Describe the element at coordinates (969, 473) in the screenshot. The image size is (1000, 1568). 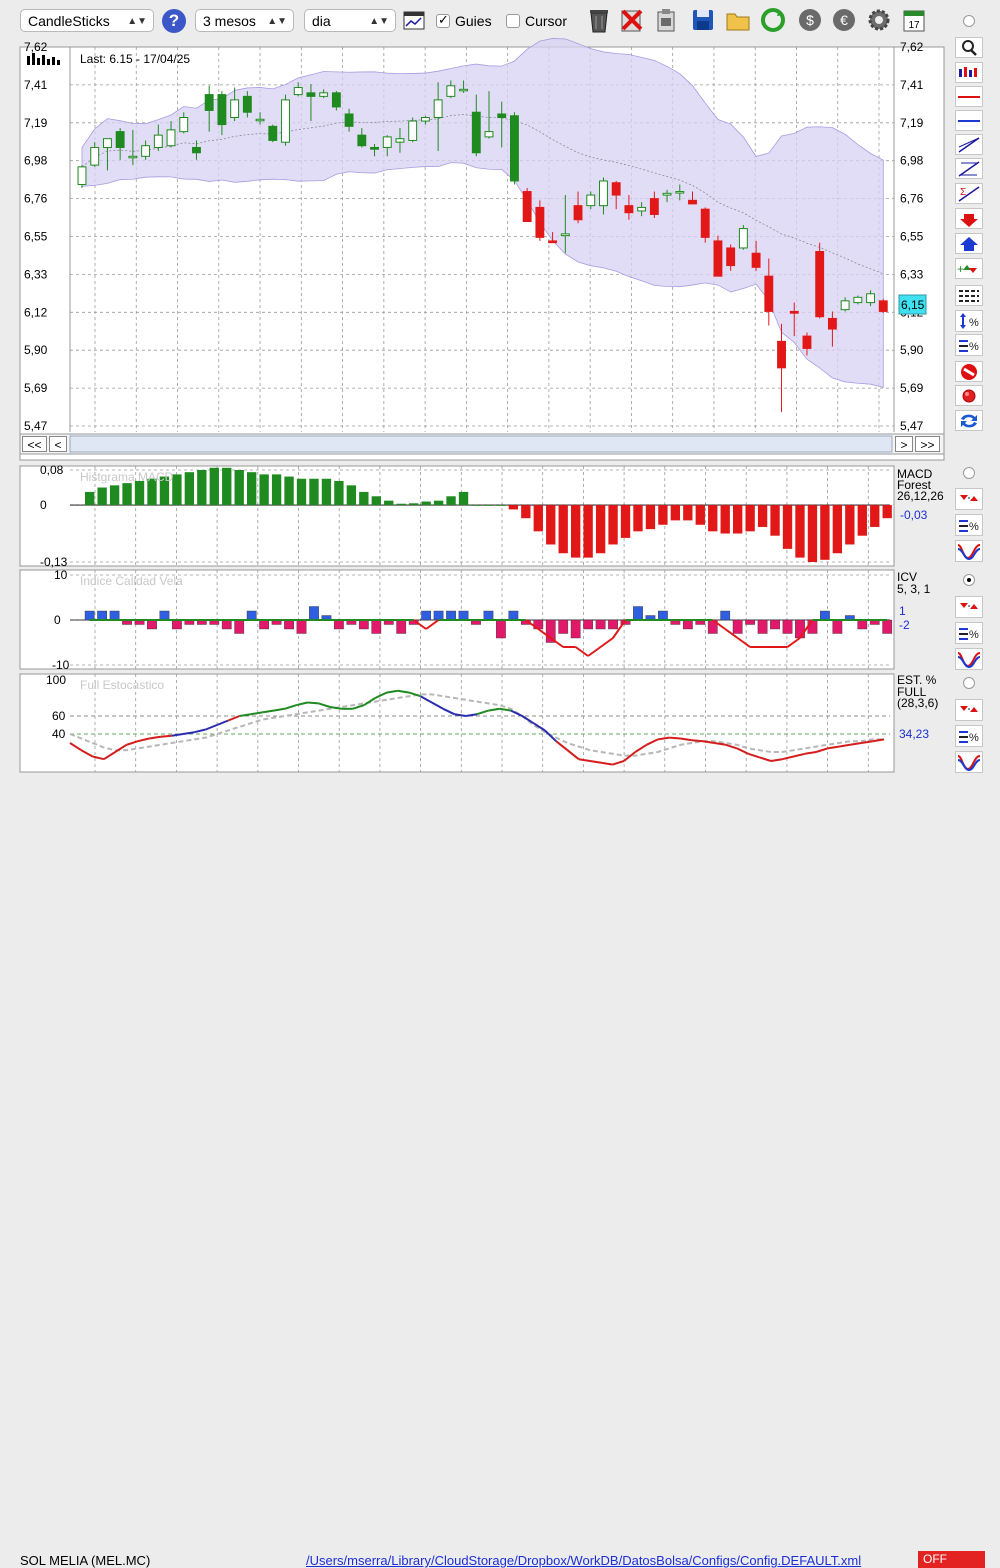
I see `macd-panel-radio` at that location.